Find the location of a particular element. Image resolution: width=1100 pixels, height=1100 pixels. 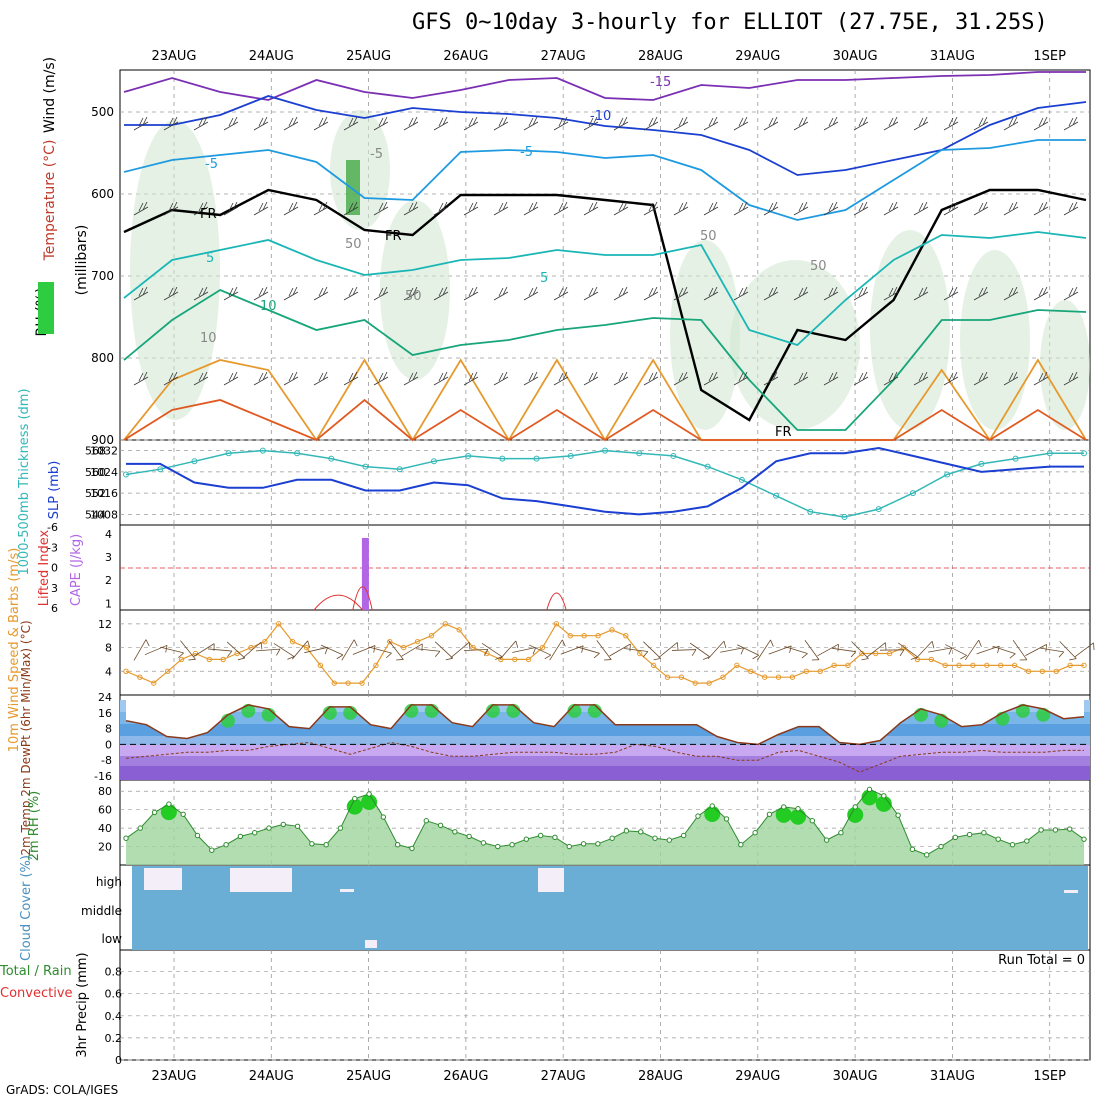

temp-band is located at coordinates (605, 740).